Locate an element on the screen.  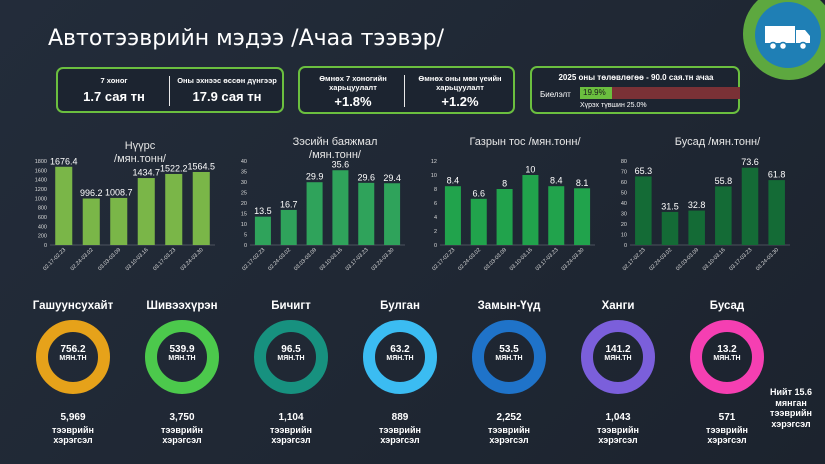
y-tick-label: 600 is located at coordinates (42, 218).